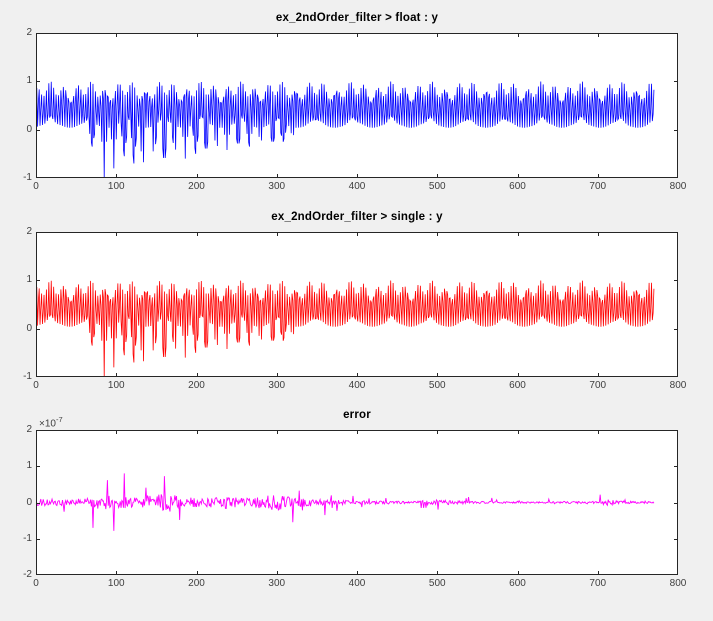 The height and width of the screenshot is (621, 713). I want to click on chart-title-single: ex_2ndOrder_filter > single : y, so click(357, 217).